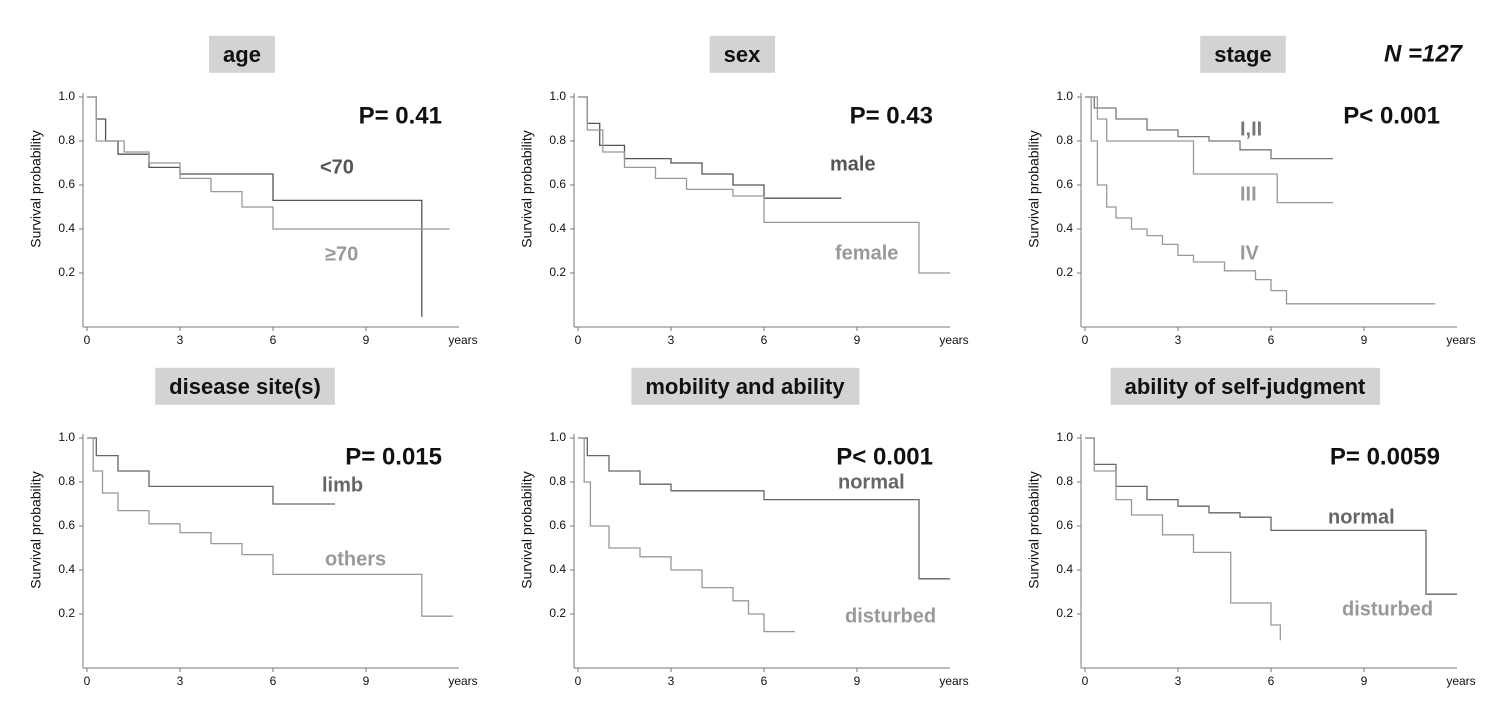 The height and width of the screenshot is (704, 1494). What do you see at coordinates (1248, 194) in the screenshot?
I see `series-label: III` at bounding box center [1248, 194].